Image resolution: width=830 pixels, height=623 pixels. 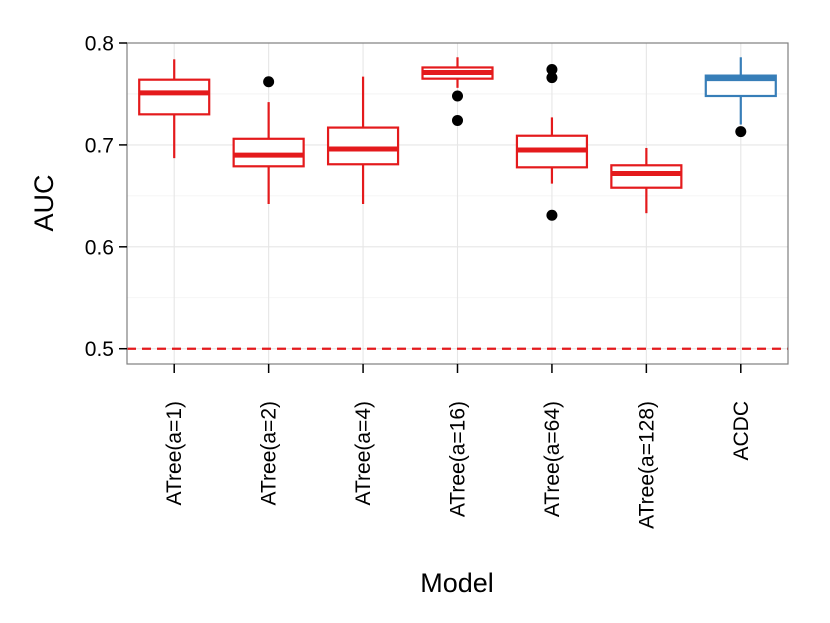 What do you see at coordinates (552, 459) in the screenshot?
I see `x-tick-label: ATree(a=64)` at bounding box center [552, 459].